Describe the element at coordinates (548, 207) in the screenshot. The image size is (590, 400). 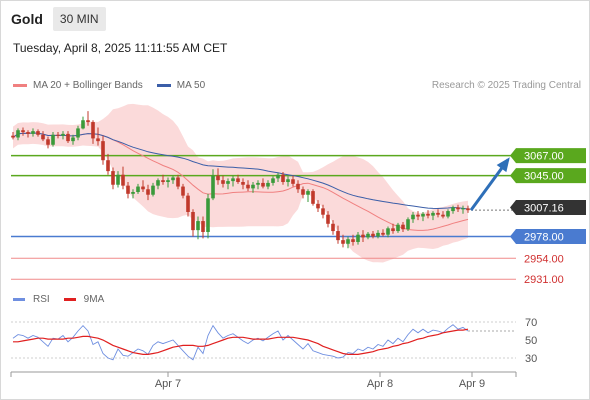
I see `current-price-tag-bg` at that location.